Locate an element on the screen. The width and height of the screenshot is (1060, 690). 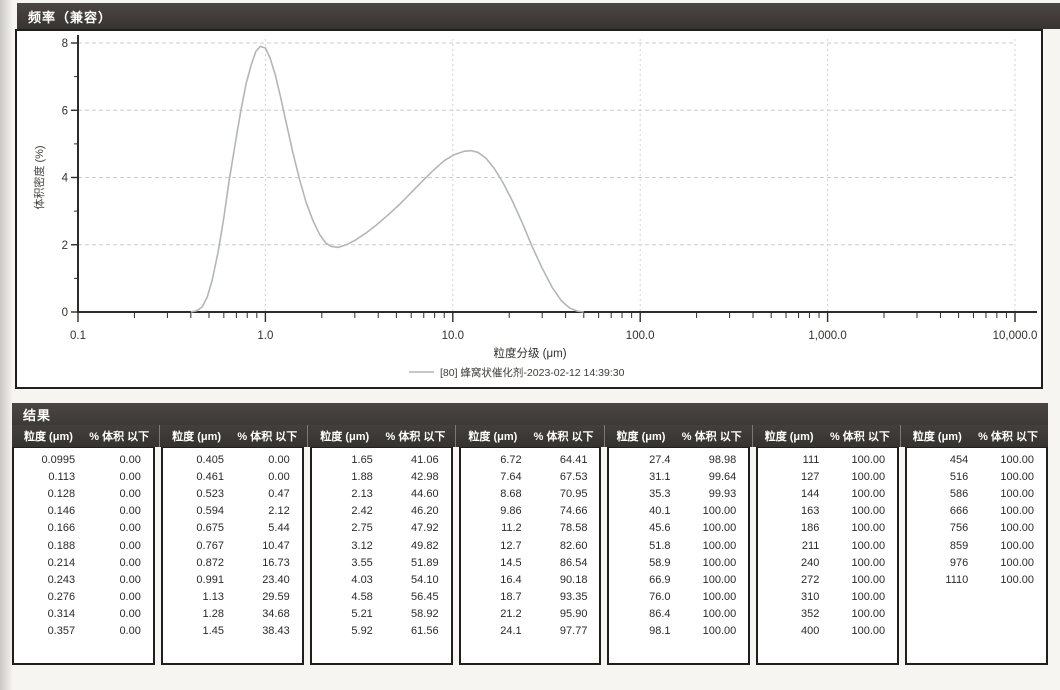
pct-cell: 42.98 is located at coordinates (425, 476).